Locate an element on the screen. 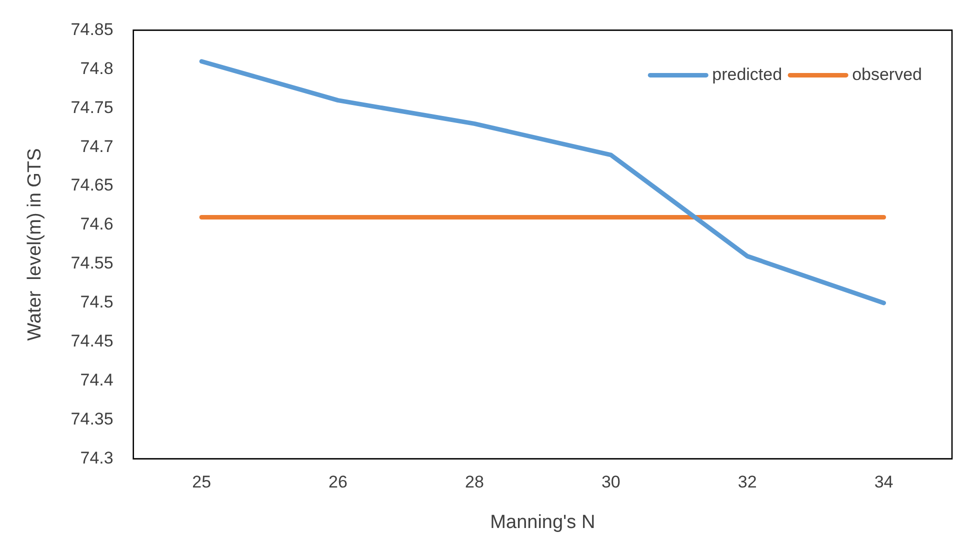 This screenshot has height=546, width=960. y-tick-label: 74.7 is located at coordinates (97, 146).